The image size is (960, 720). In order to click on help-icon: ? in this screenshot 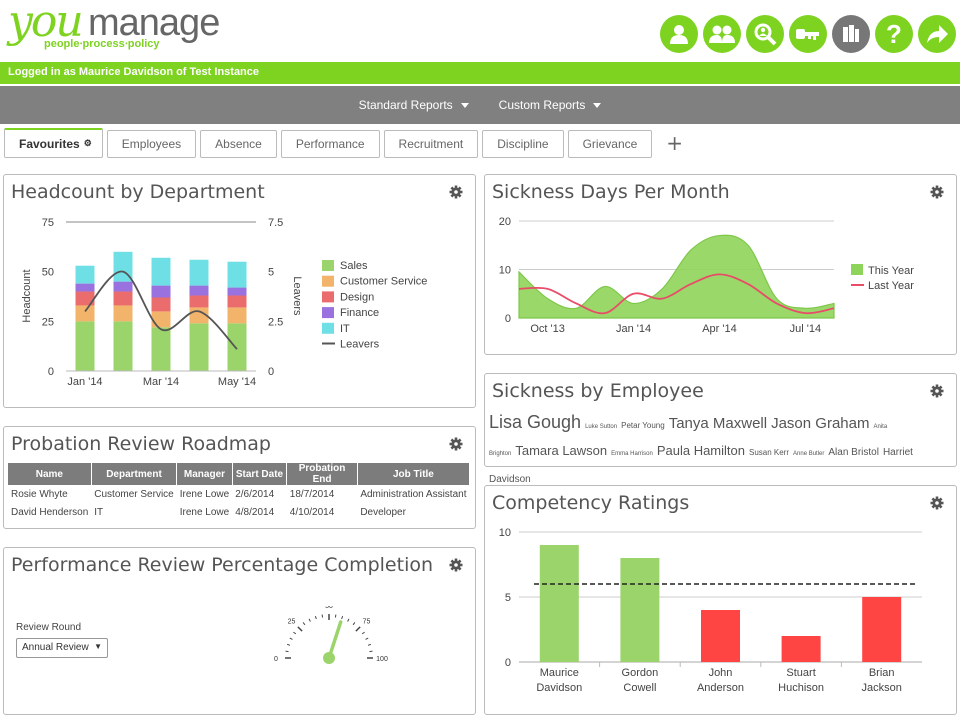, I will do `click(894, 34)`.